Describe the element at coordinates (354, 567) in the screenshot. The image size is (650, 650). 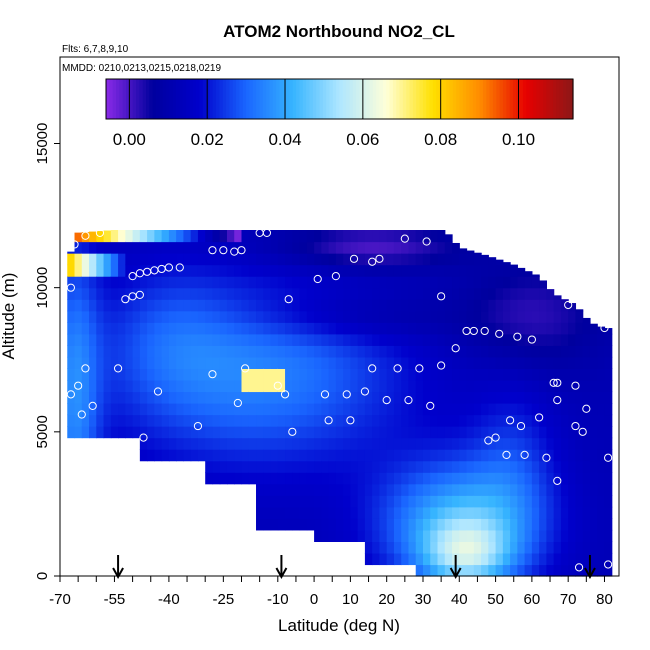
I see `flight-arrows` at that location.